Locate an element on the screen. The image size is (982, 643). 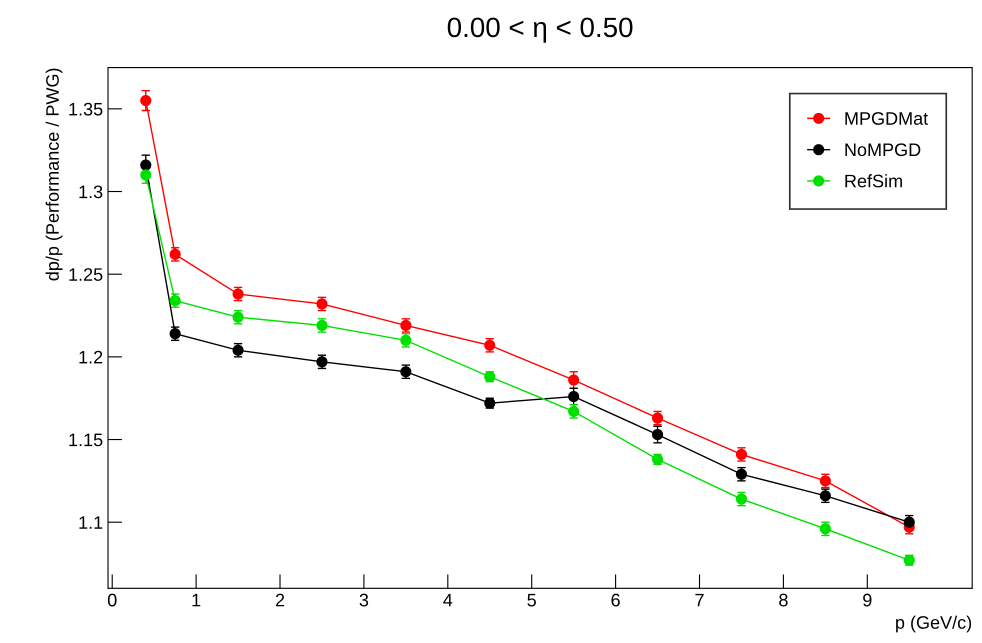
legend-label: RefSim is located at coordinates (873, 181).